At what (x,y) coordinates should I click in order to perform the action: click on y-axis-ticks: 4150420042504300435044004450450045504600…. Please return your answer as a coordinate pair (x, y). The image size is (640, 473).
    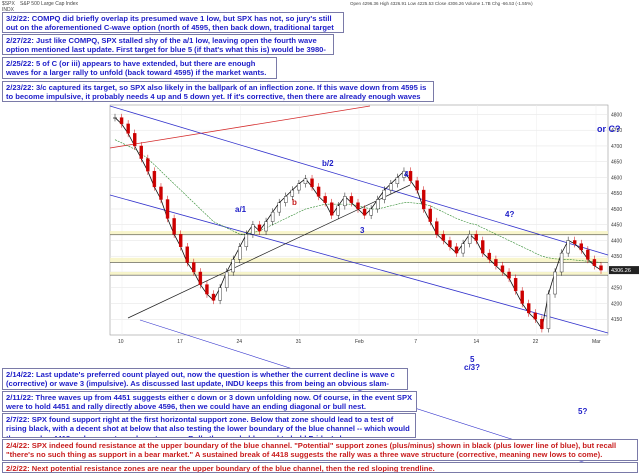
    Looking at the image, I should click on (616, 217).